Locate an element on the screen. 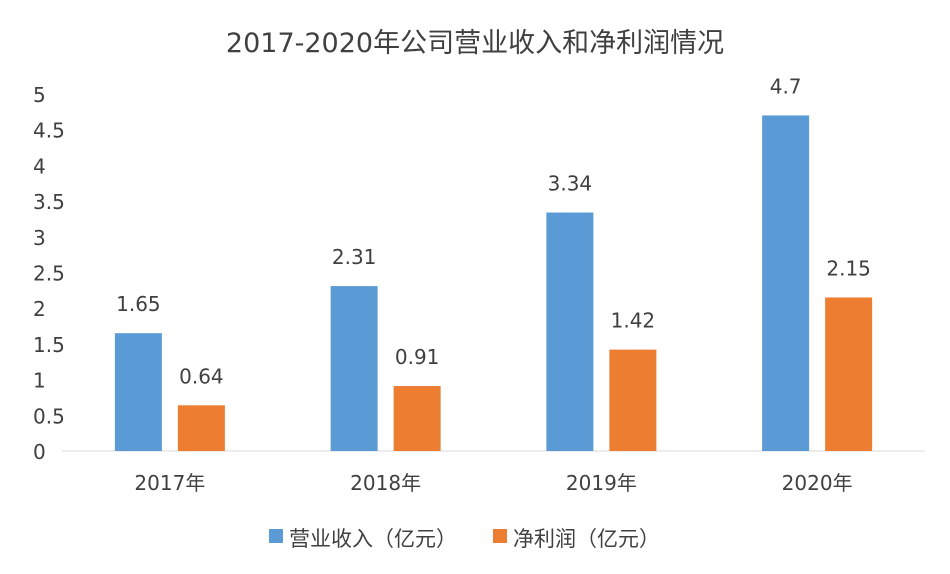 Image resolution: width=950 pixels, height=574 pixels. x-tick-label: 2020年 is located at coordinates (817, 483).